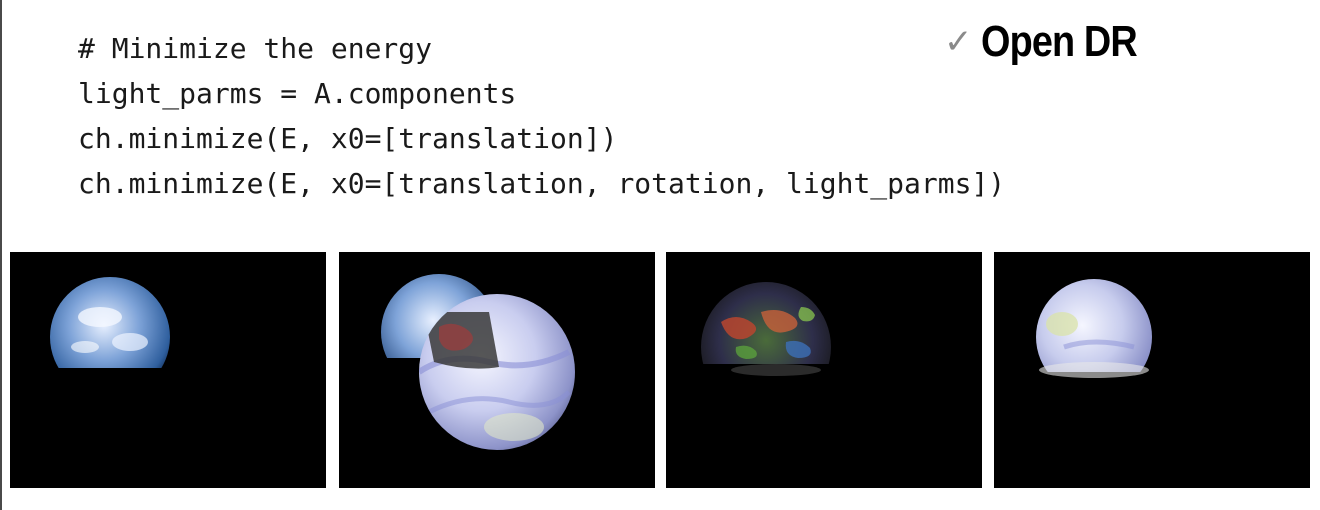  What do you see at coordinates (1, 255) in the screenshot?
I see `left-border` at bounding box center [1, 255].